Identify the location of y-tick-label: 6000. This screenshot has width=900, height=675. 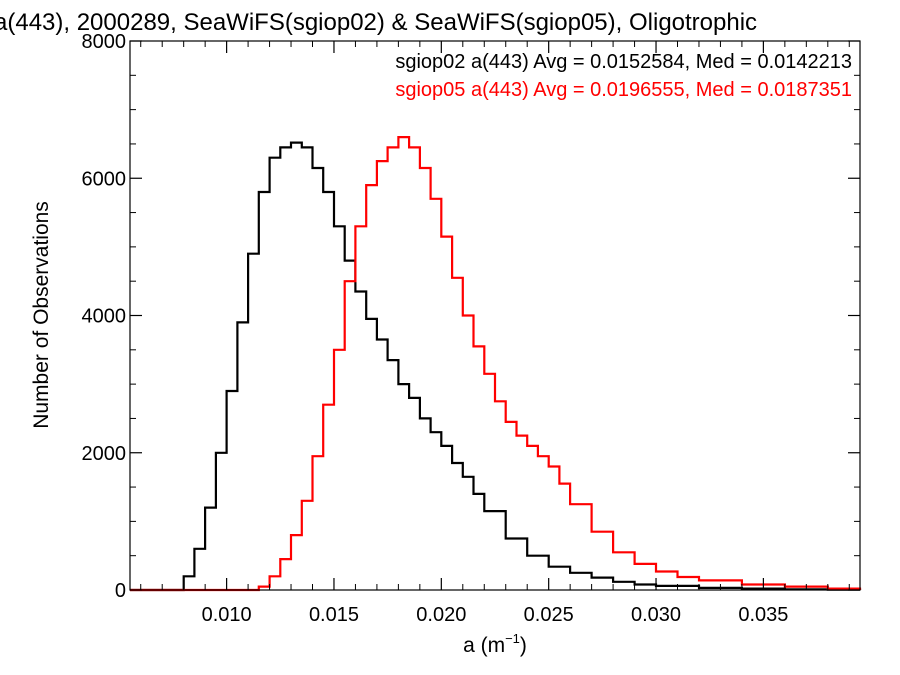
(104, 179).